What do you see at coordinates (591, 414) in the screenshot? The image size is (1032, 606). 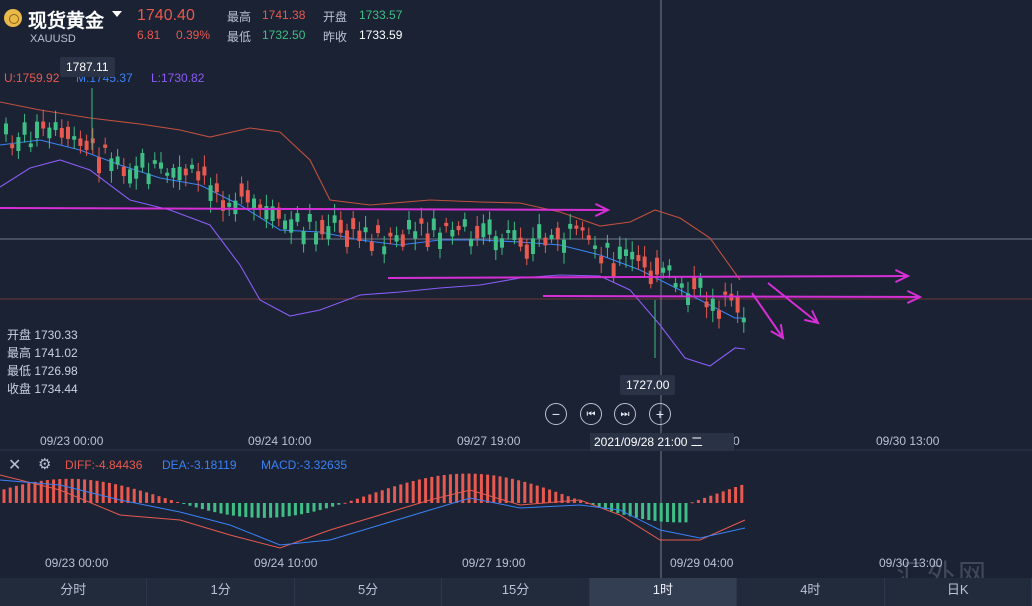 I see `scroll-start-button: ⏮` at bounding box center [591, 414].